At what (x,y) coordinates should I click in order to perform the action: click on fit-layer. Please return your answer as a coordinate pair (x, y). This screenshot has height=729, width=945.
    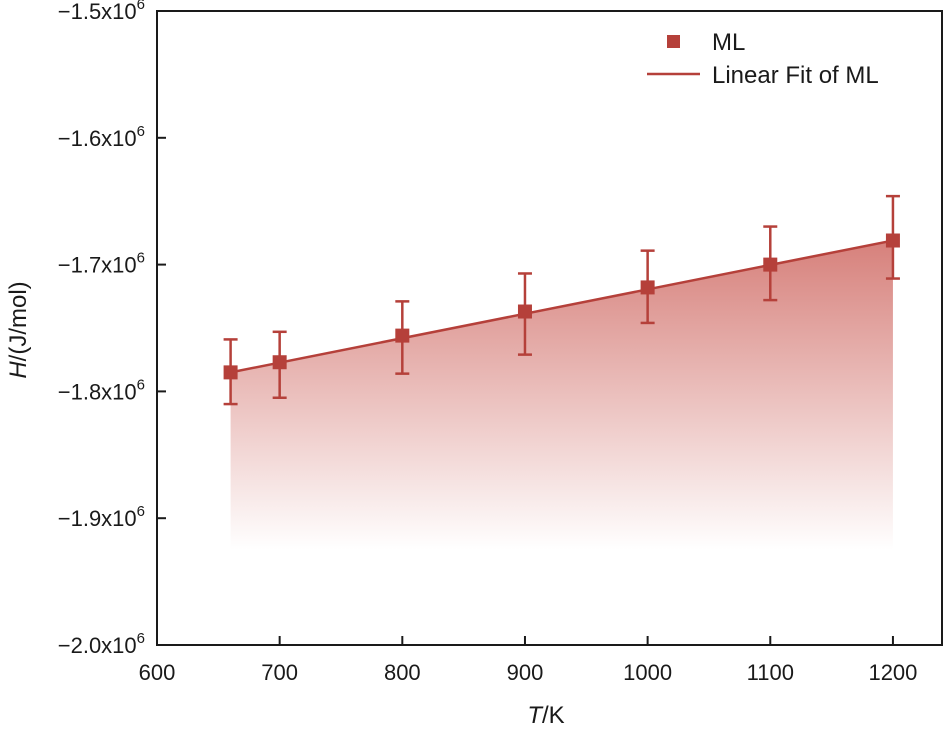
    Looking at the image, I should click on (562, 306).